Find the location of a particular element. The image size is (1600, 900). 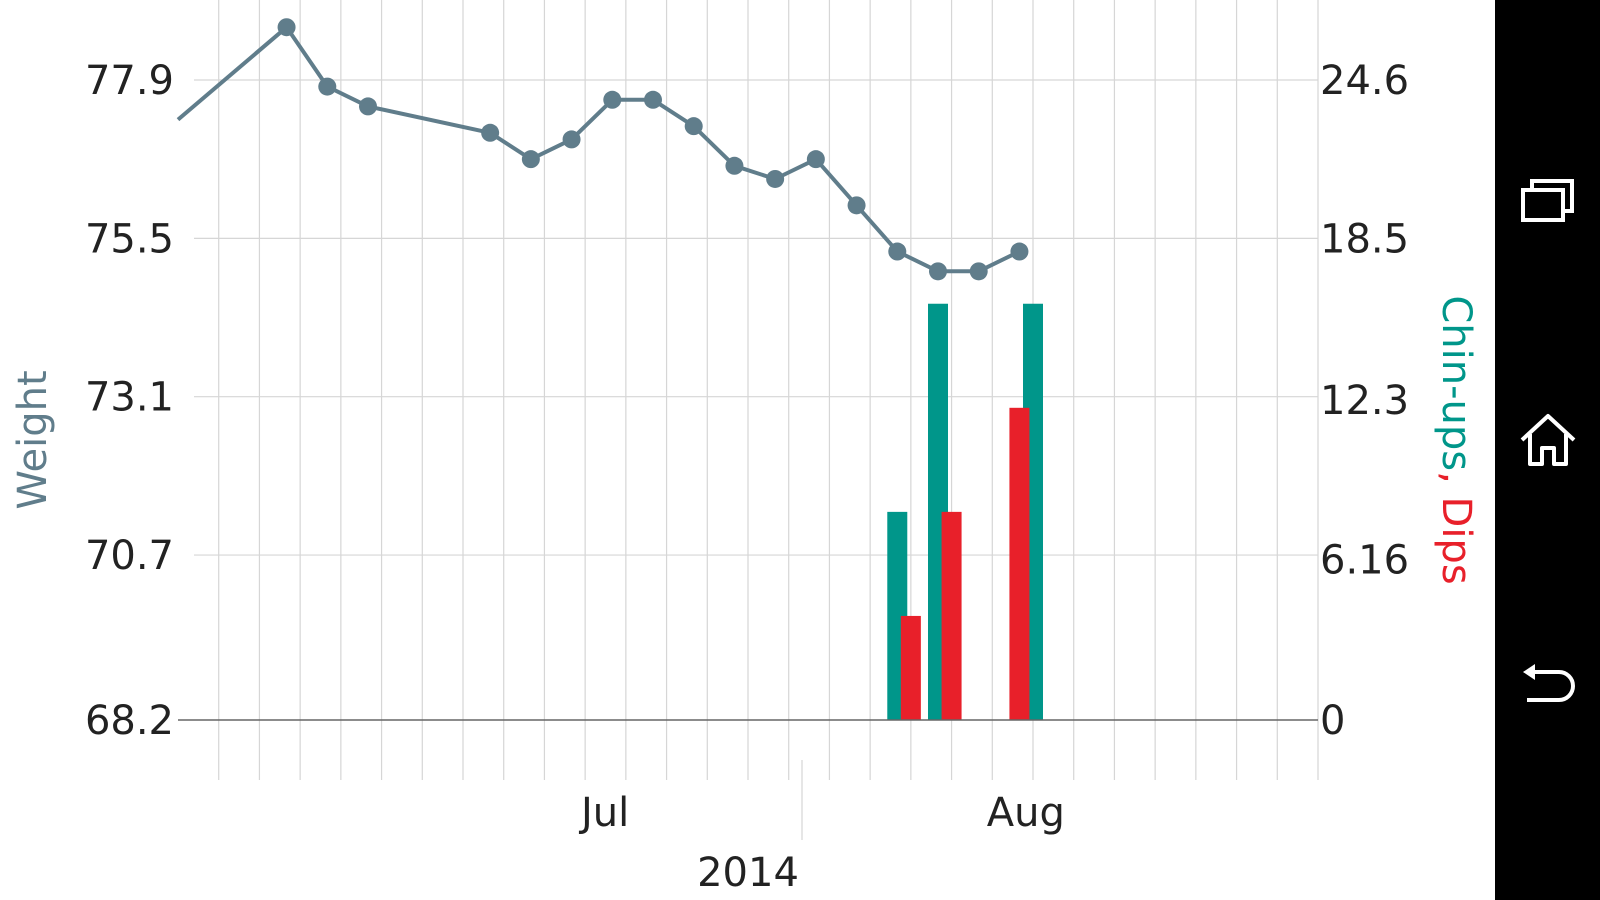

bars is located at coordinates (965, 511).